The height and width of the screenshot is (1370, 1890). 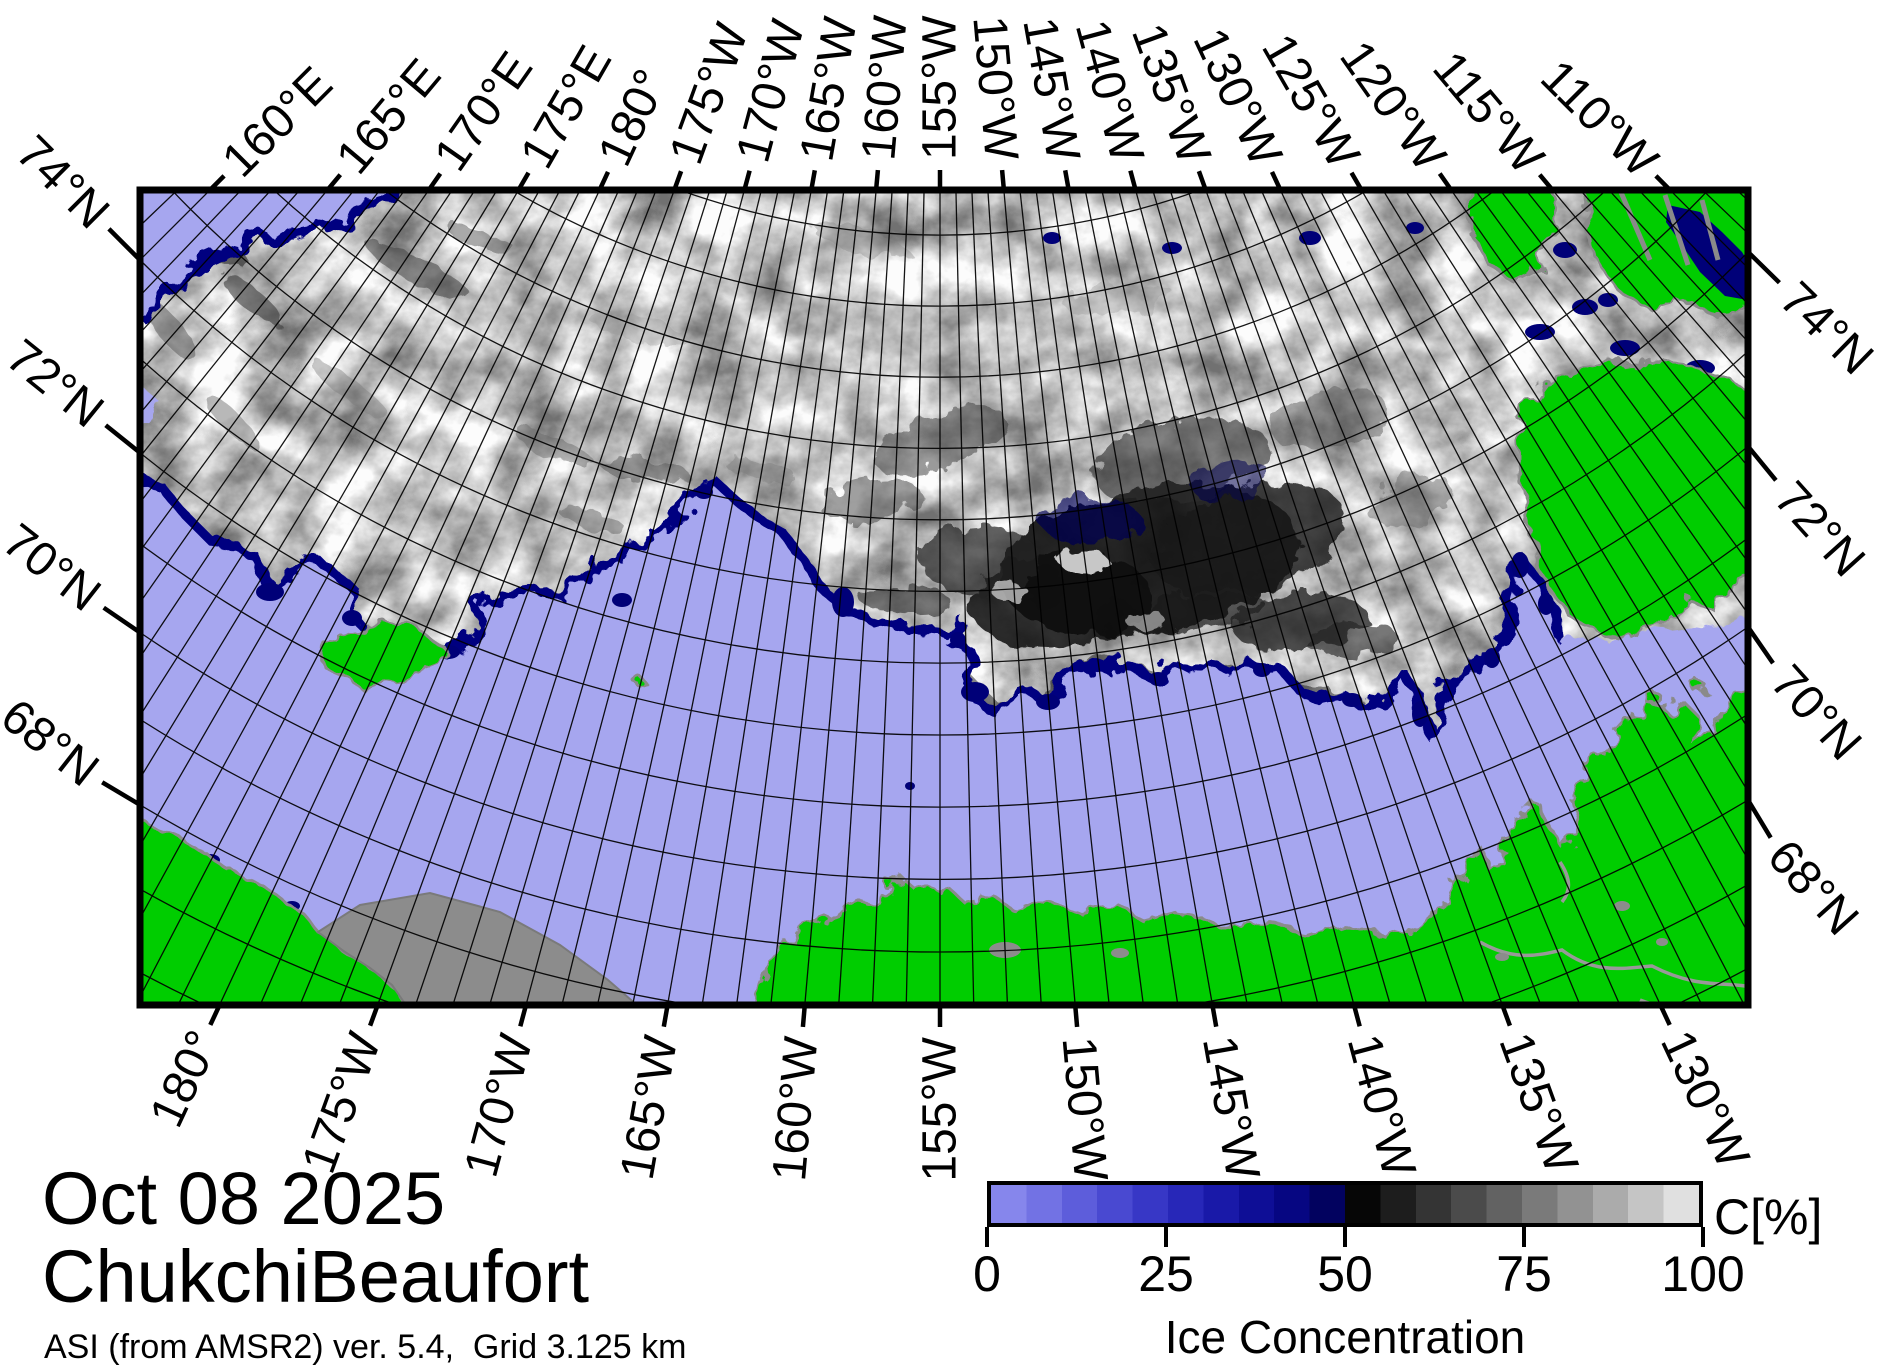 I want to click on lat-label-right: 74°N, so click(x=1826, y=328).